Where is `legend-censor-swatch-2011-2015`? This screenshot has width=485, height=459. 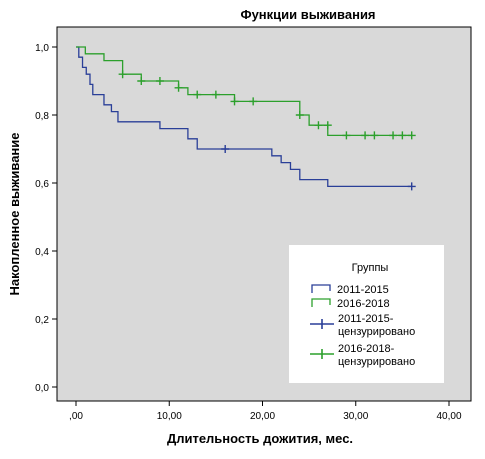 legend-censor-swatch-2011-2015 is located at coordinates (322, 324).